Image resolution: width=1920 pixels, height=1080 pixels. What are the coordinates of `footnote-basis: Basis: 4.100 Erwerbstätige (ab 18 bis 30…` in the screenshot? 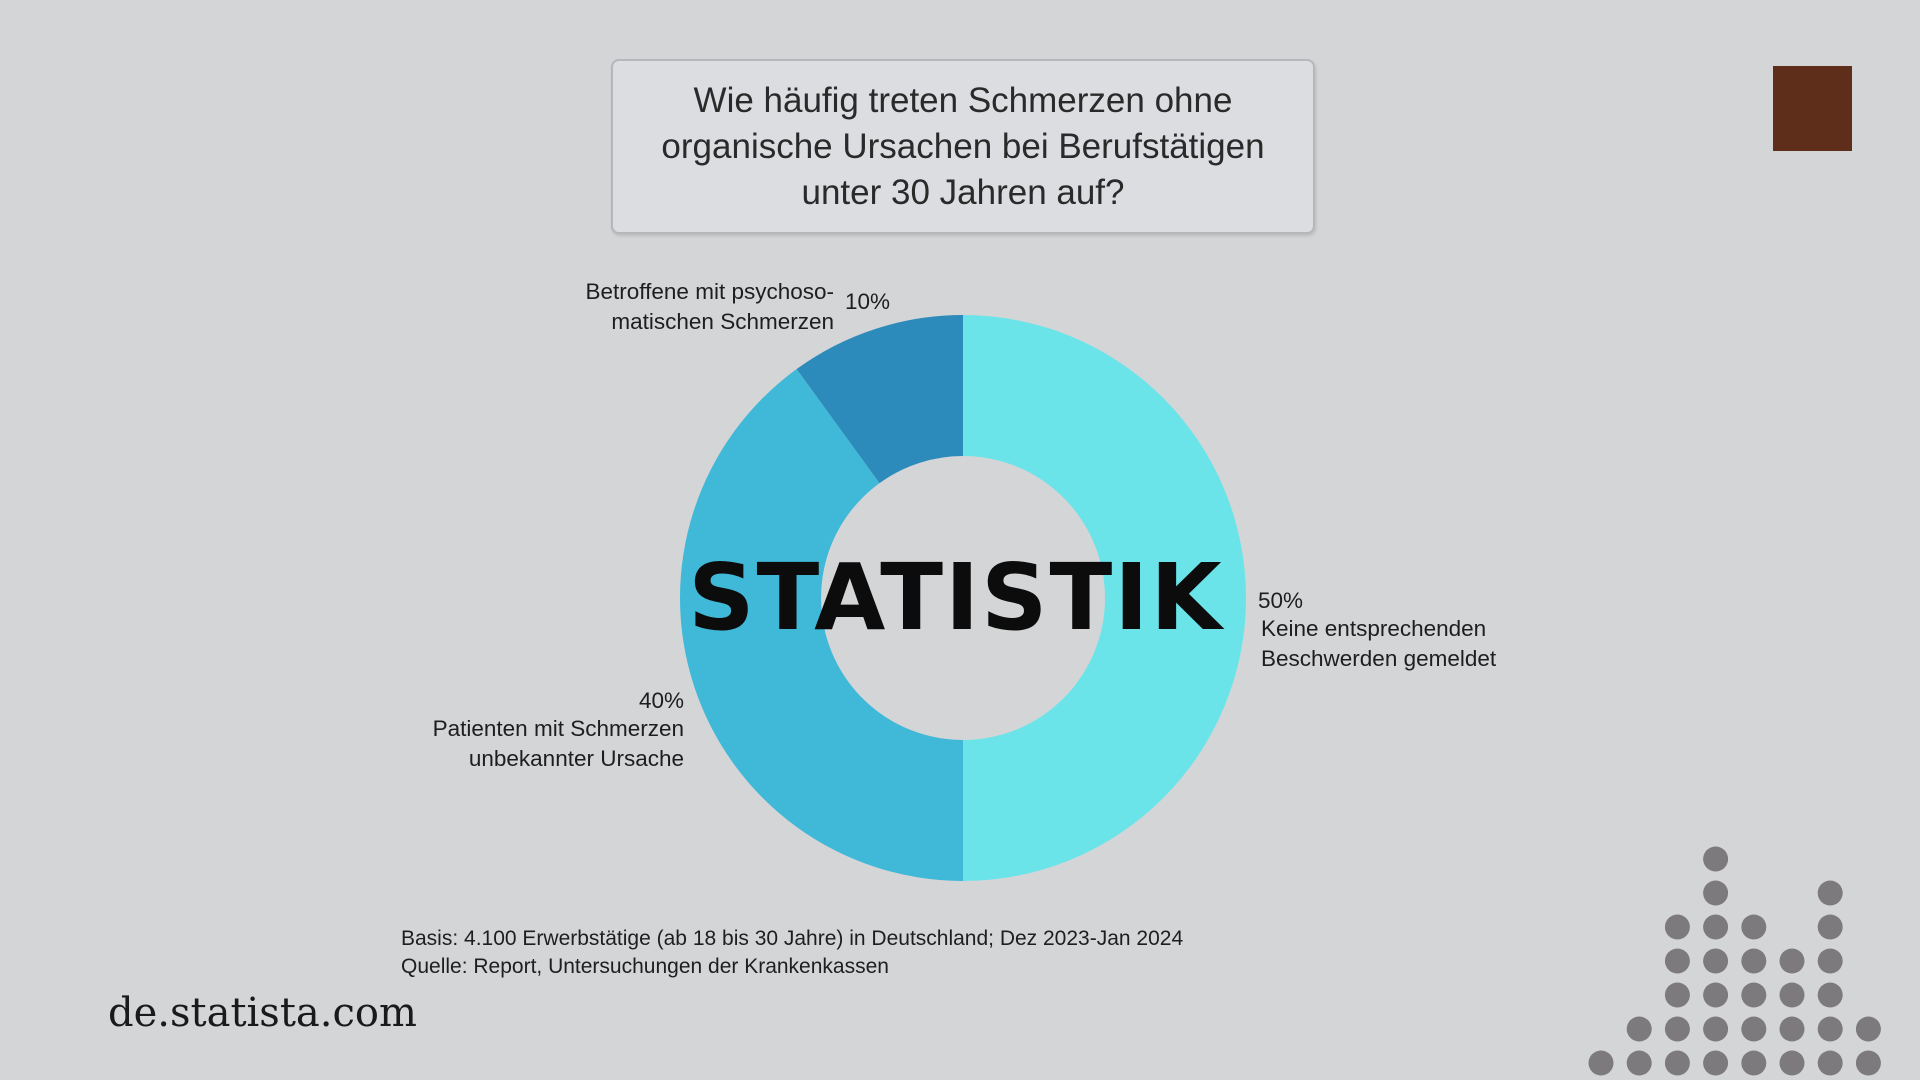 It's located at (792, 938).